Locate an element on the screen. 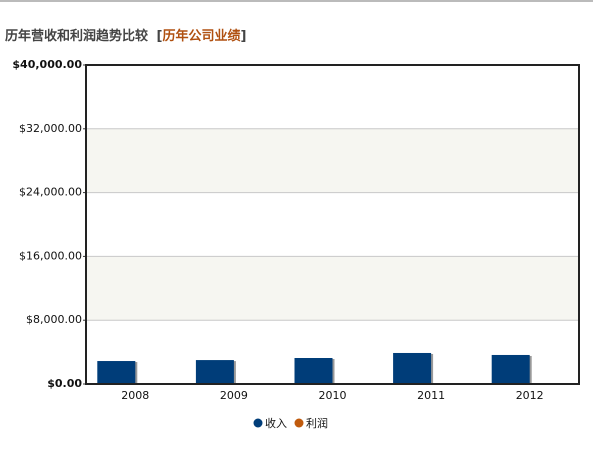 The width and height of the screenshot is (593, 451). title-bracket: [ is located at coordinates (160, 36).